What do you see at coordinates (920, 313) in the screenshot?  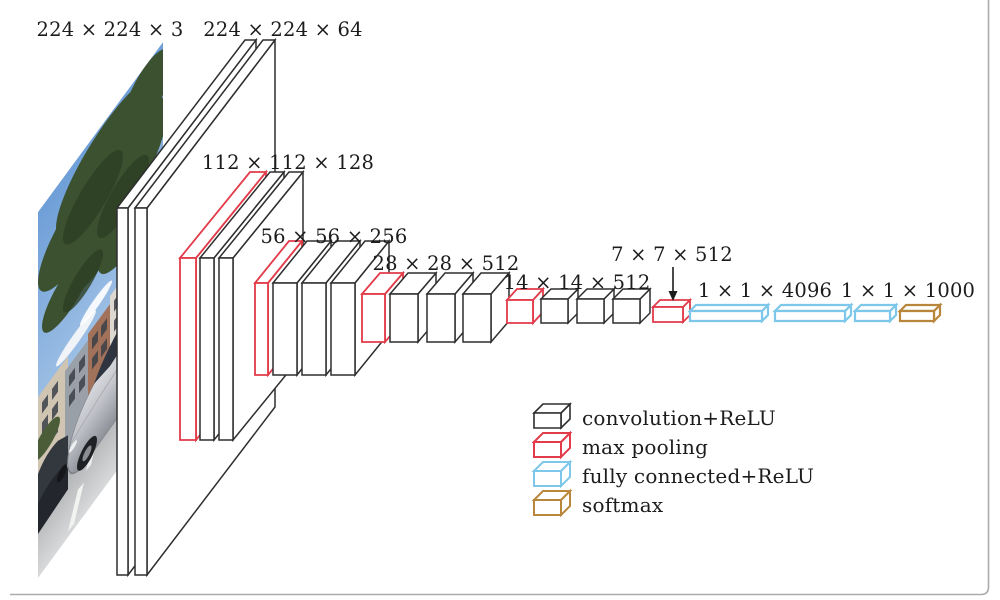 I see `layer-box-softmax` at bounding box center [920, 313].